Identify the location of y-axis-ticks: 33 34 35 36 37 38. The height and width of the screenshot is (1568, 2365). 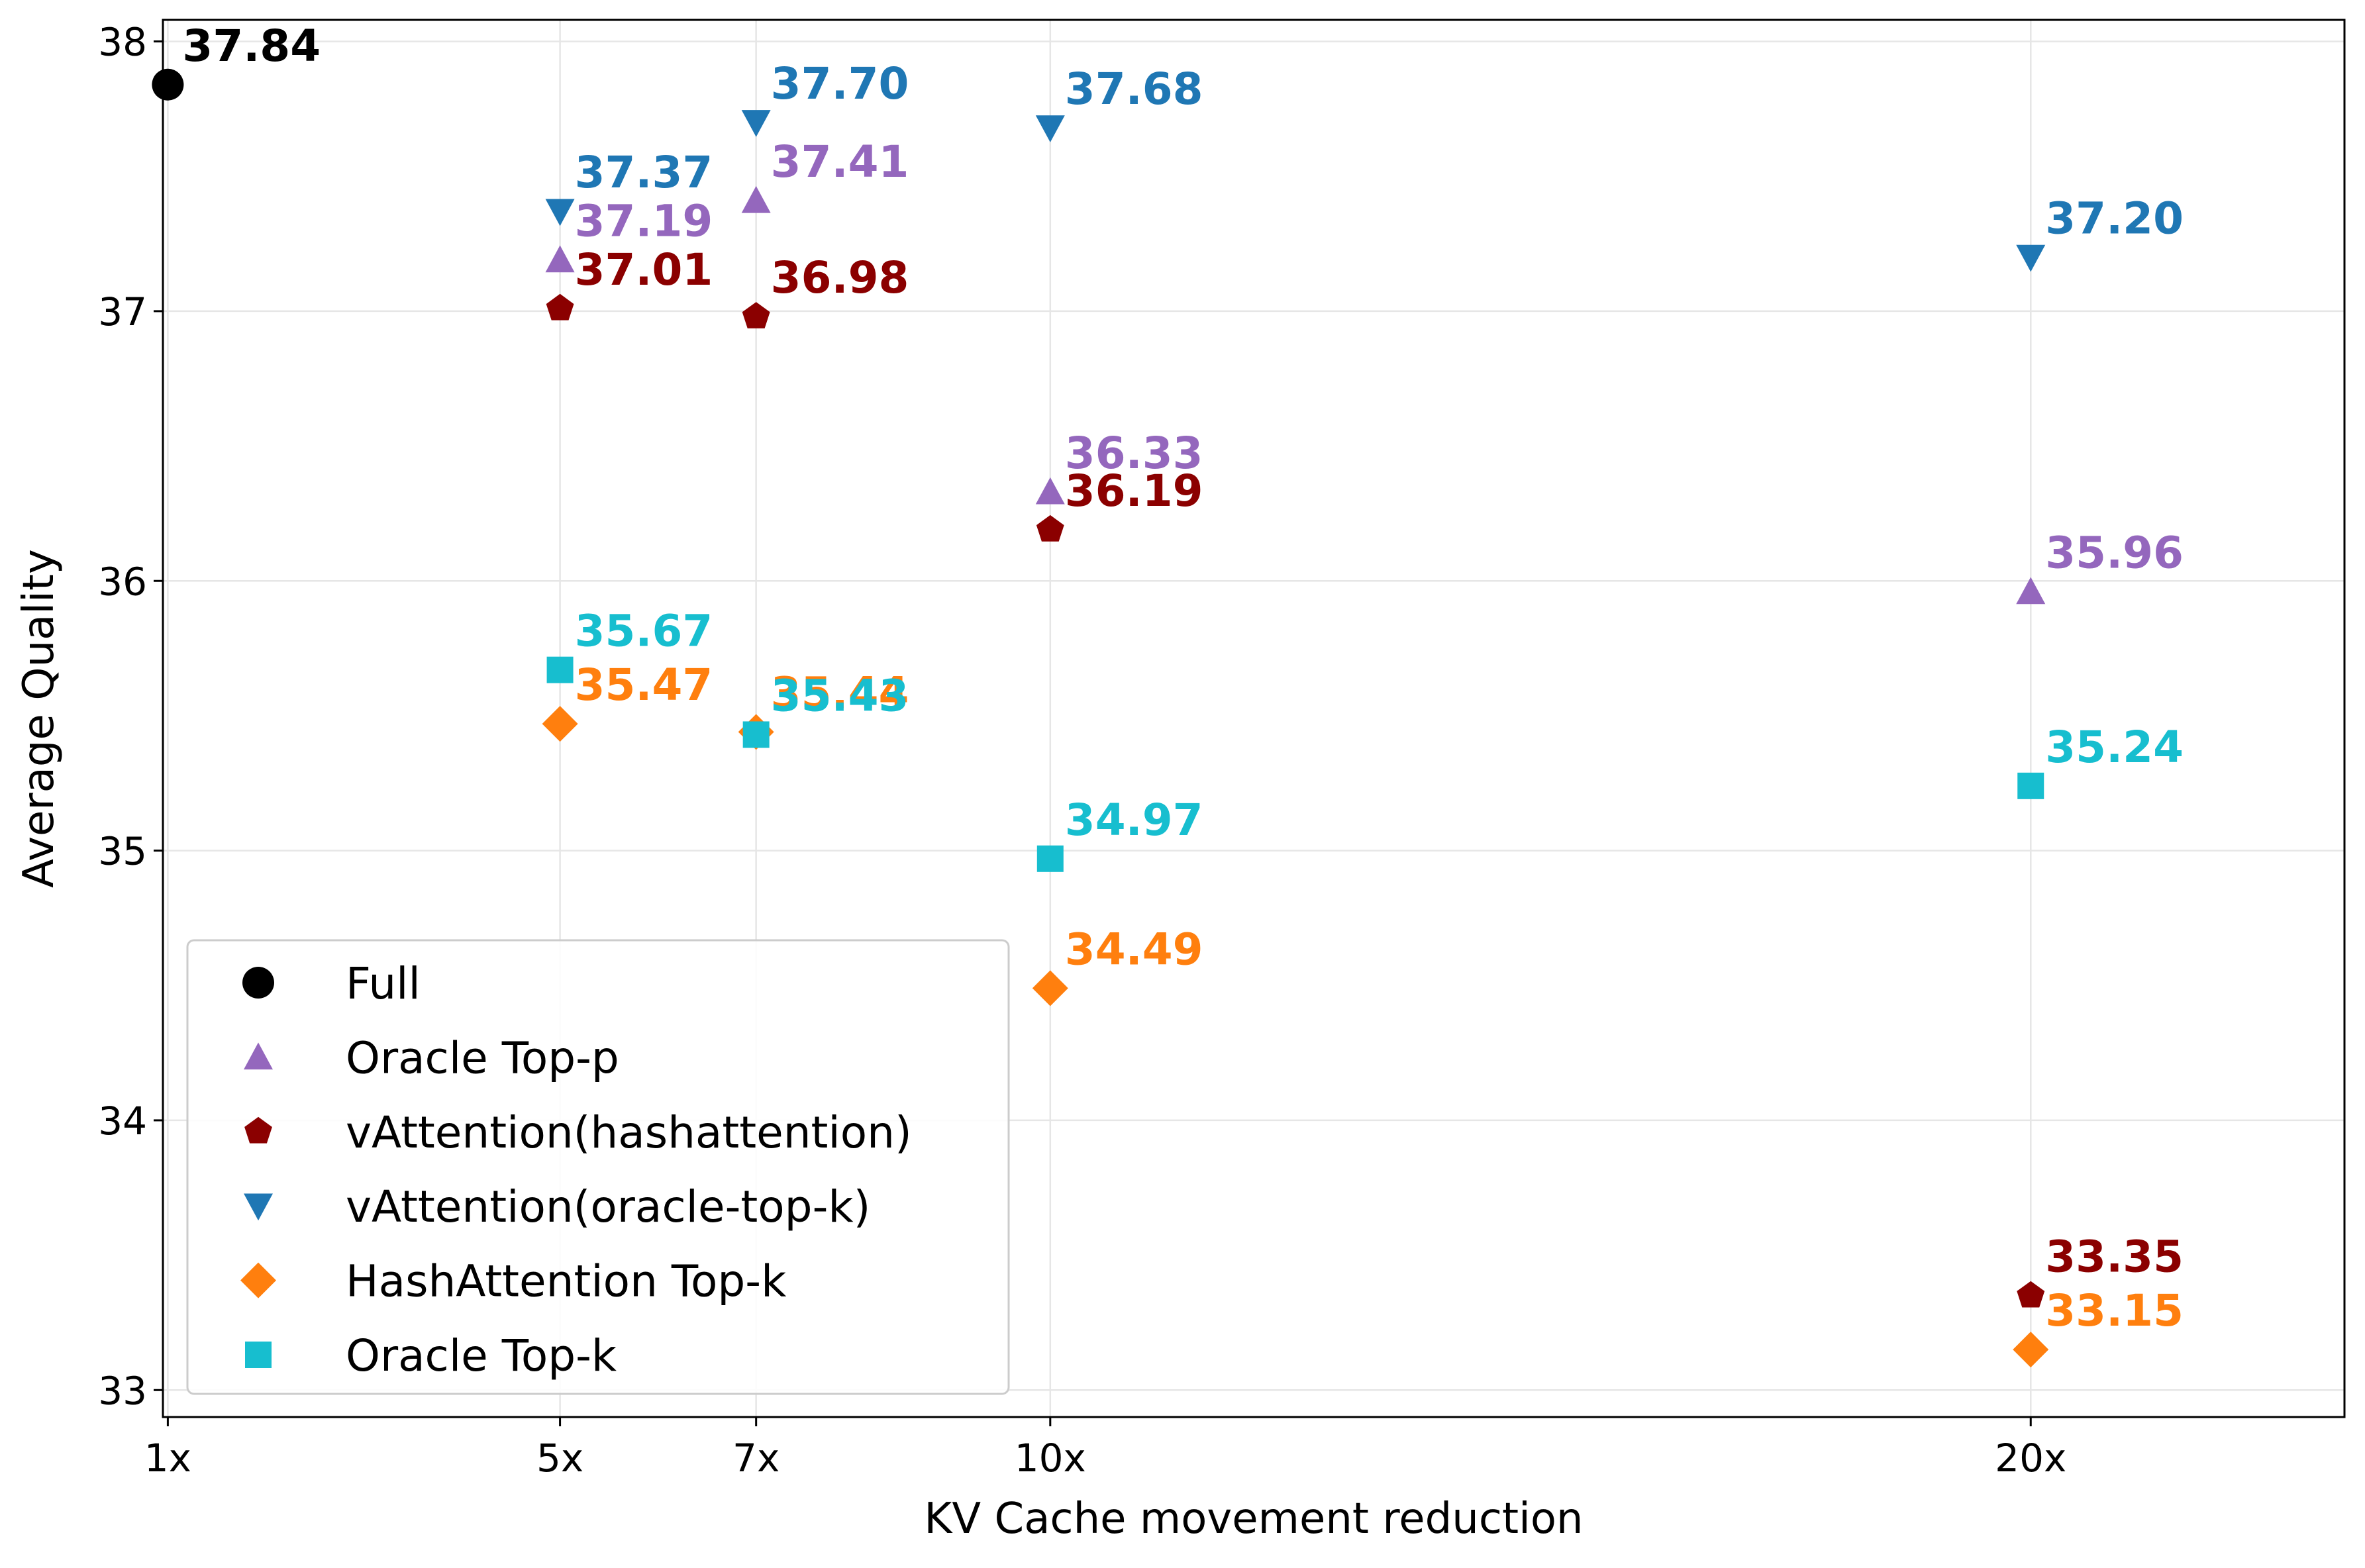
(130, 716).